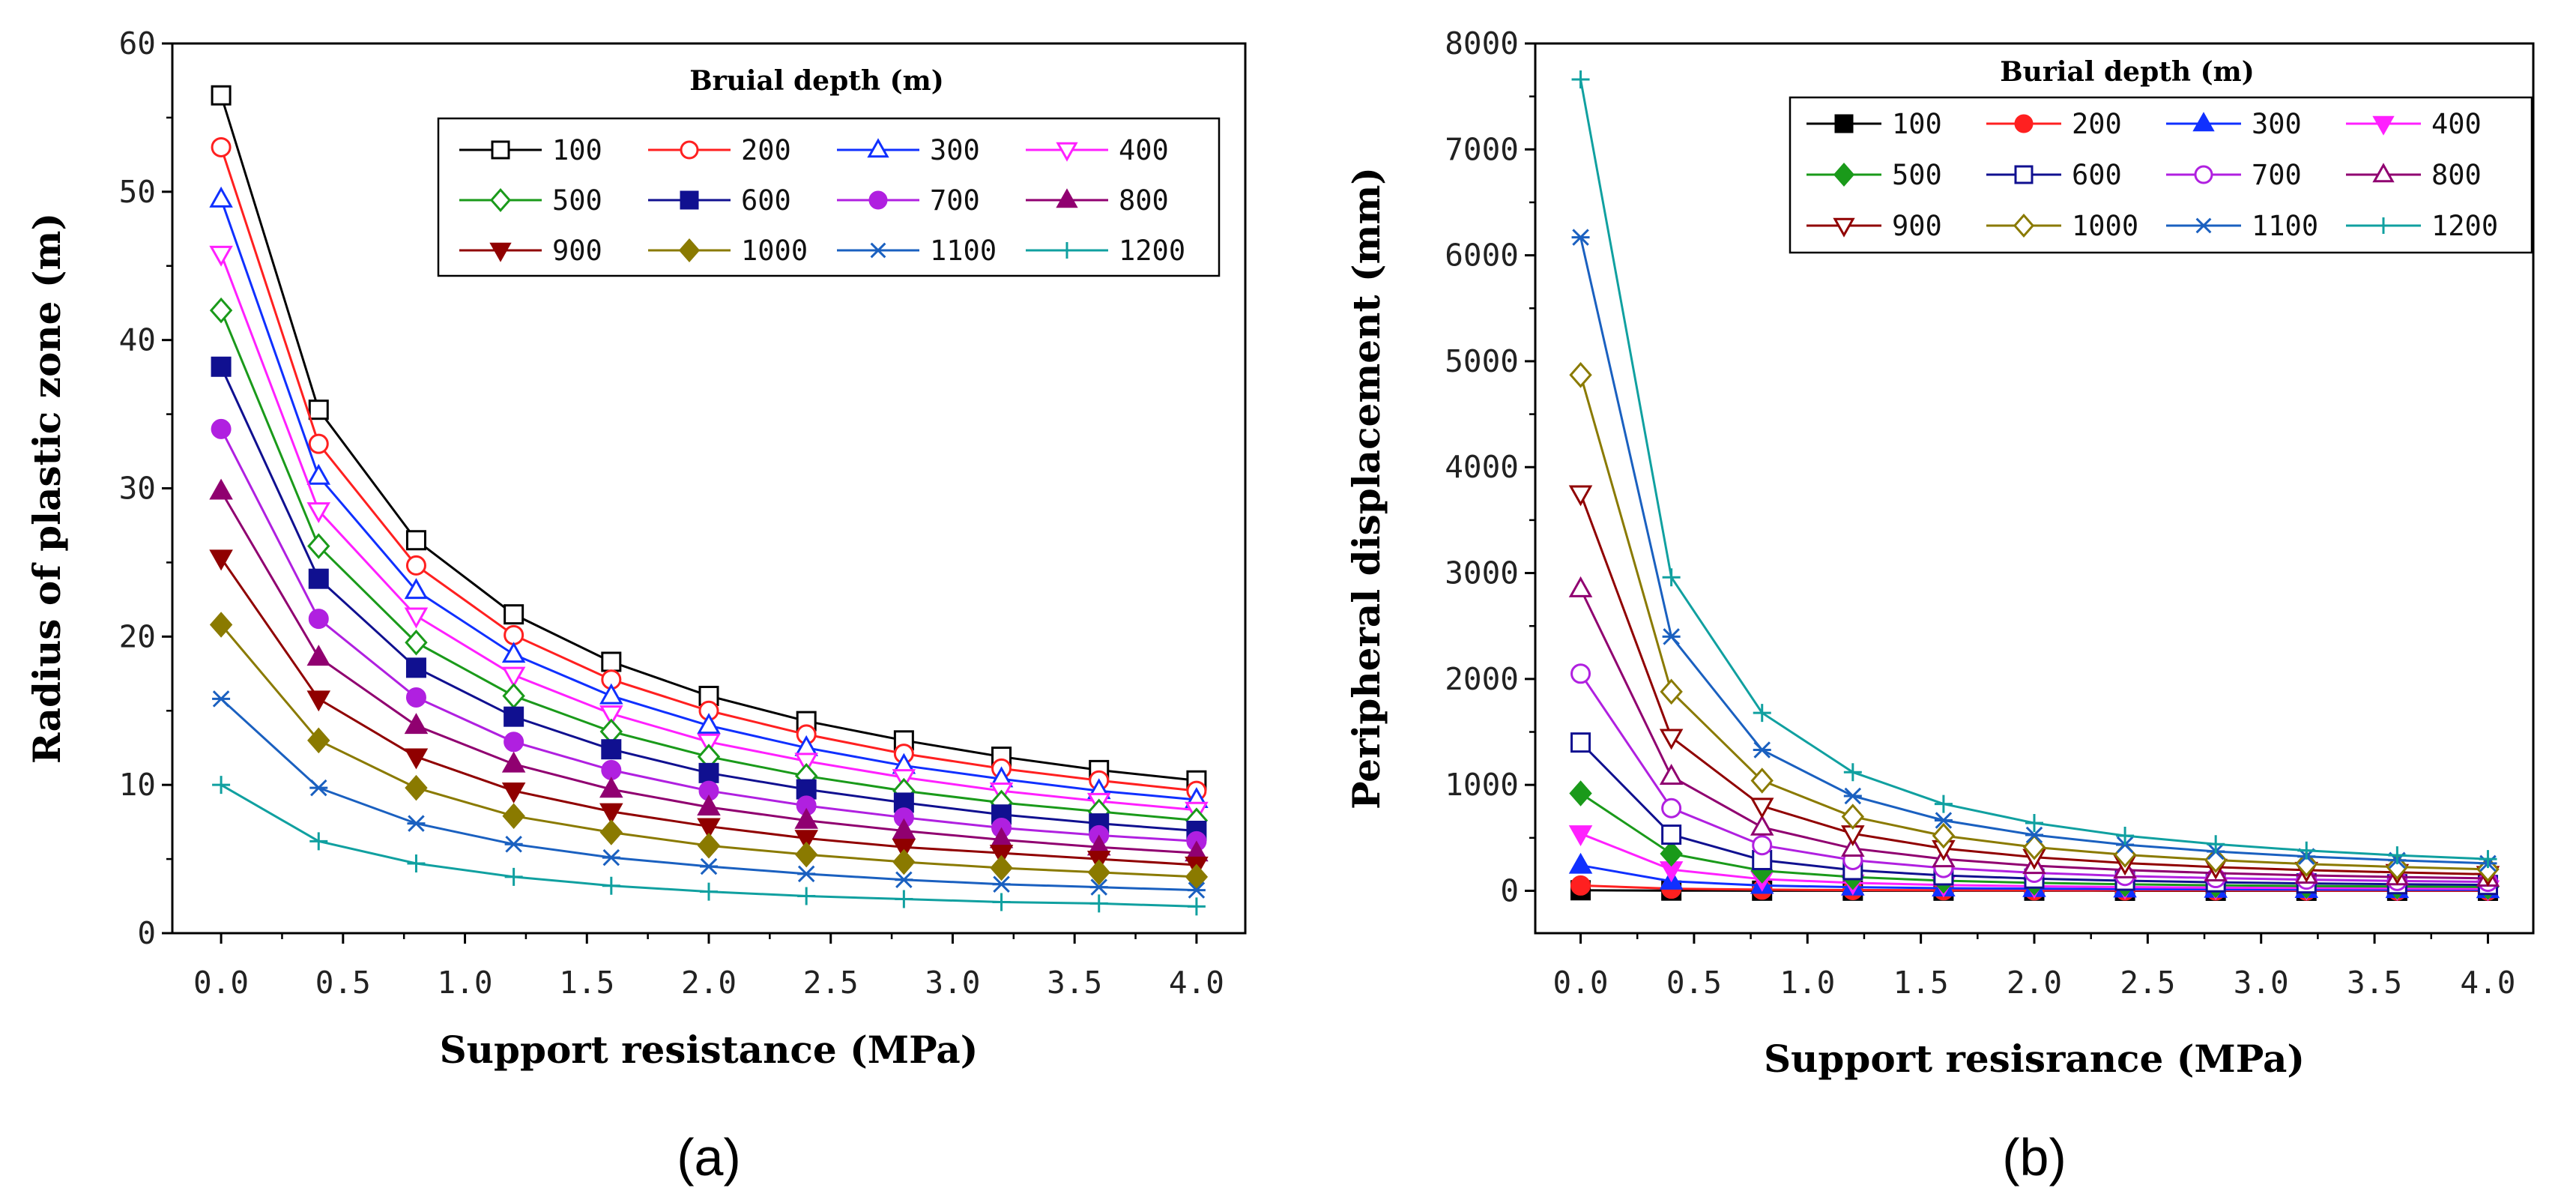 This screenshot has width=2576, height=1203. What do you see at coordinates (530, 150) in the screenshot?
I see `legend-item-100: 100` at bounding box center [530, 150].